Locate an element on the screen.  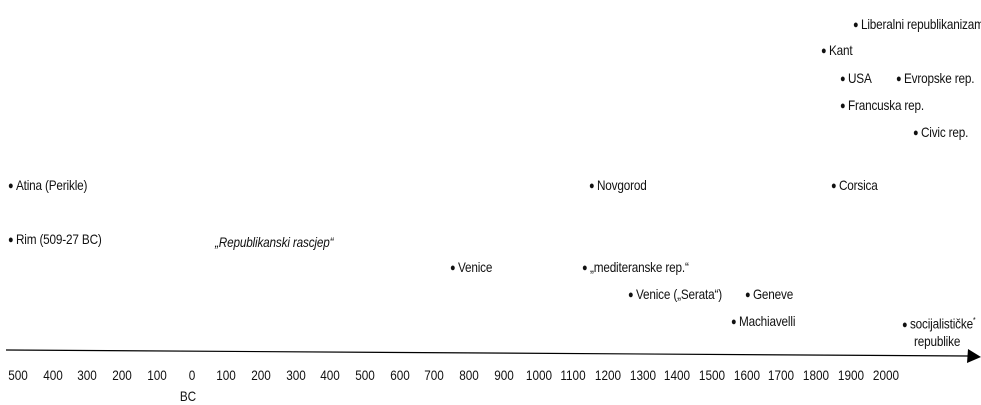
event-venice-serata: ● Venice („Serata“) is located at coordinates (675, 295).